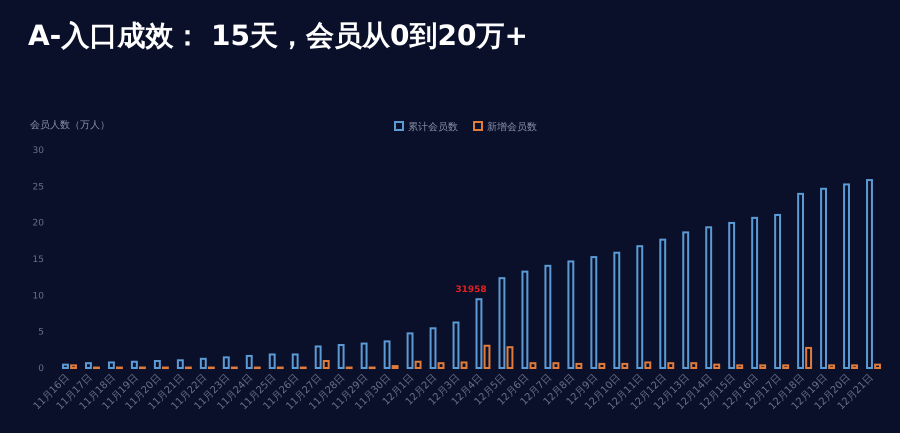 The height and width of the screenshot is (433, 900). Describe the element at coordinates (433, 127) in the screenshot. I see `legend-label: 累计会员数` at that location.